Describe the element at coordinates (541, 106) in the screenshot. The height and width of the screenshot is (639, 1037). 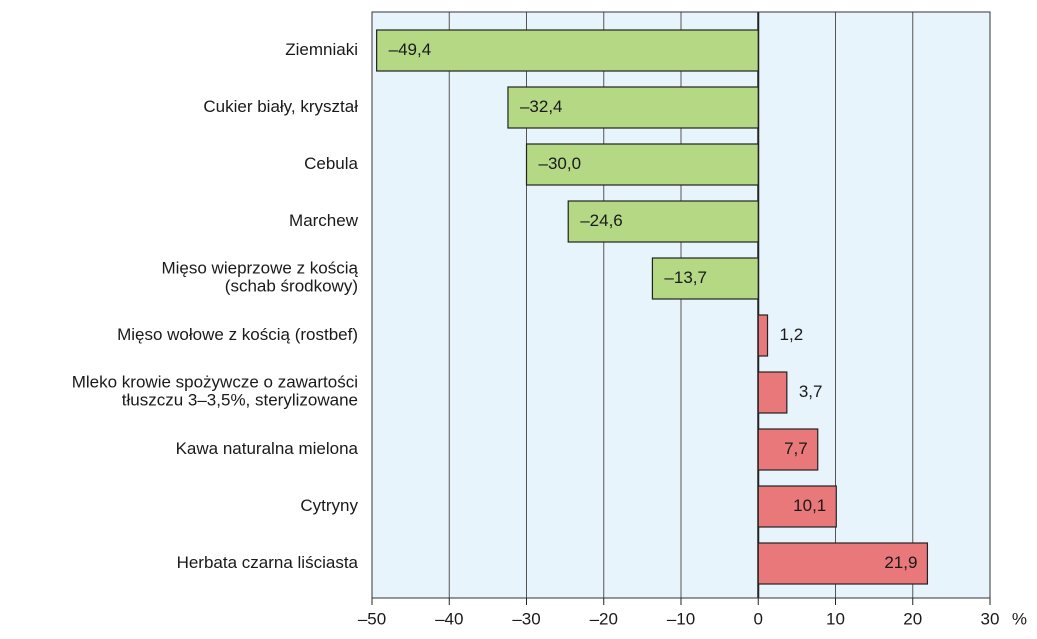
I see `value-label: –32,4` at that location.